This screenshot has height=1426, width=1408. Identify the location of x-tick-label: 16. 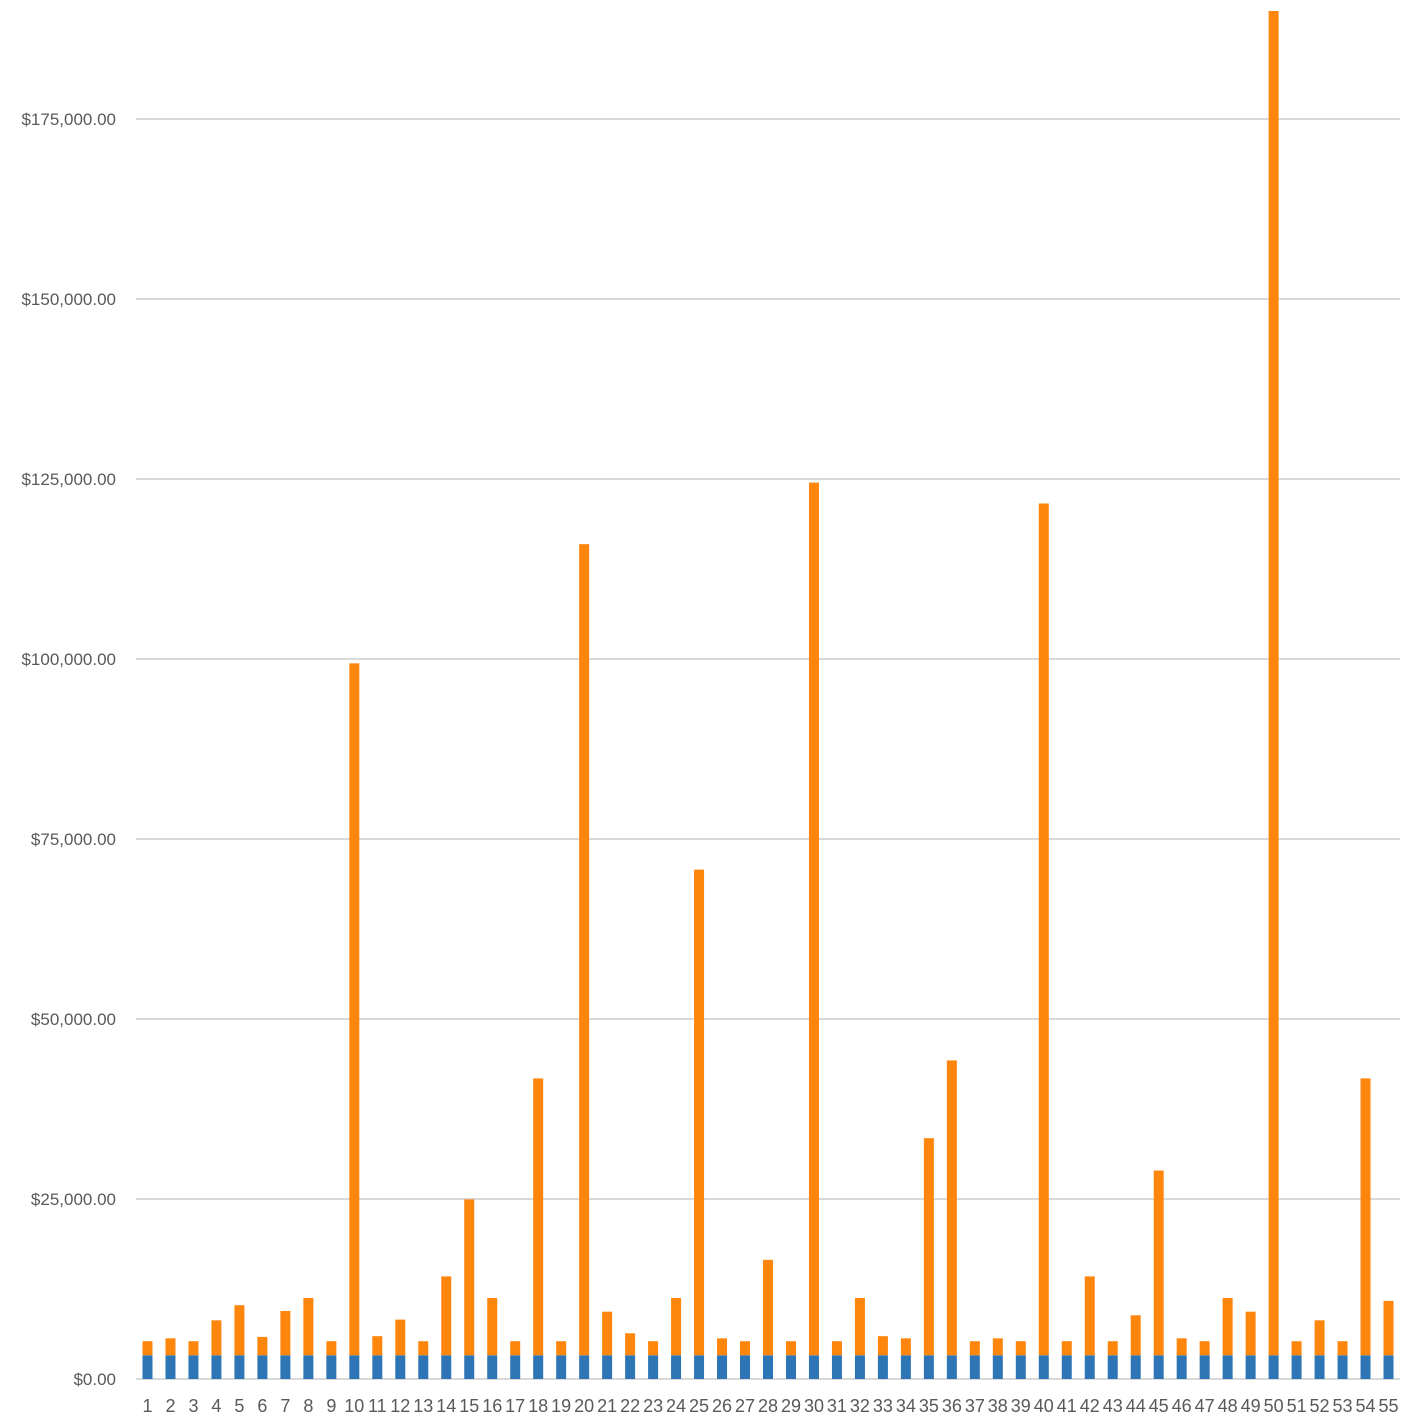
(492, 1406).